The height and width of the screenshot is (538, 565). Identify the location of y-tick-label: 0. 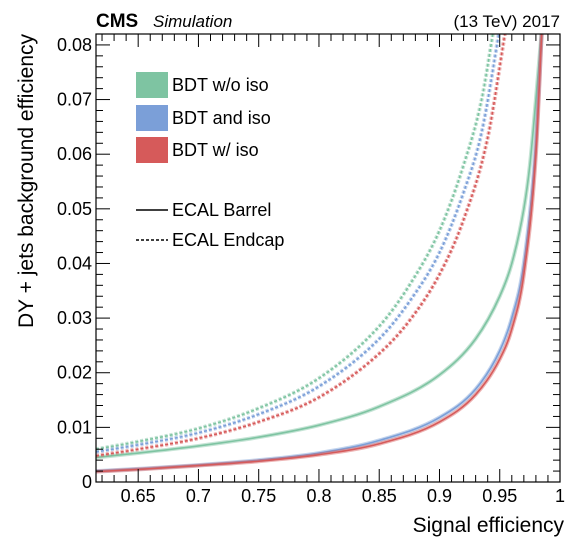
(87, 482).